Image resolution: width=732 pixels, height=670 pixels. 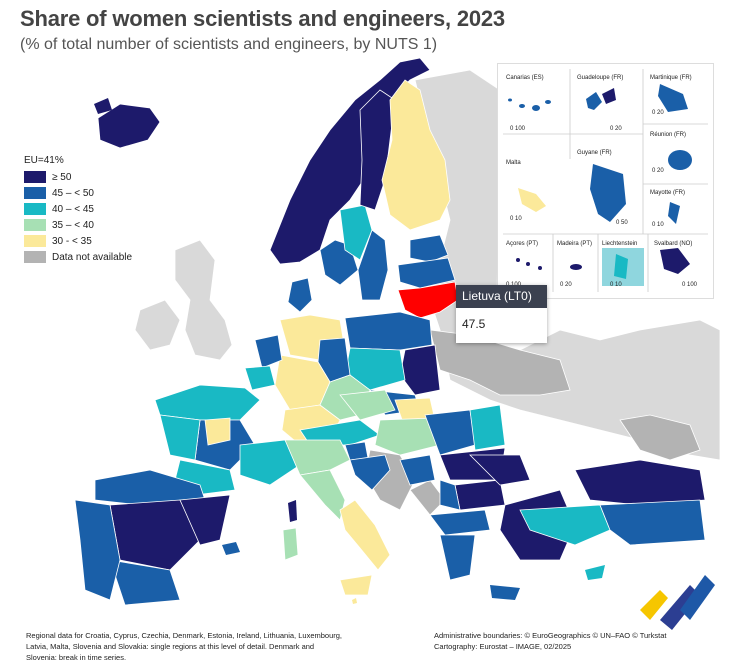 What do you see at coordinates (388, 331) in the screenshot?
I see `region-poland-north` at bounding box center [388, 331].